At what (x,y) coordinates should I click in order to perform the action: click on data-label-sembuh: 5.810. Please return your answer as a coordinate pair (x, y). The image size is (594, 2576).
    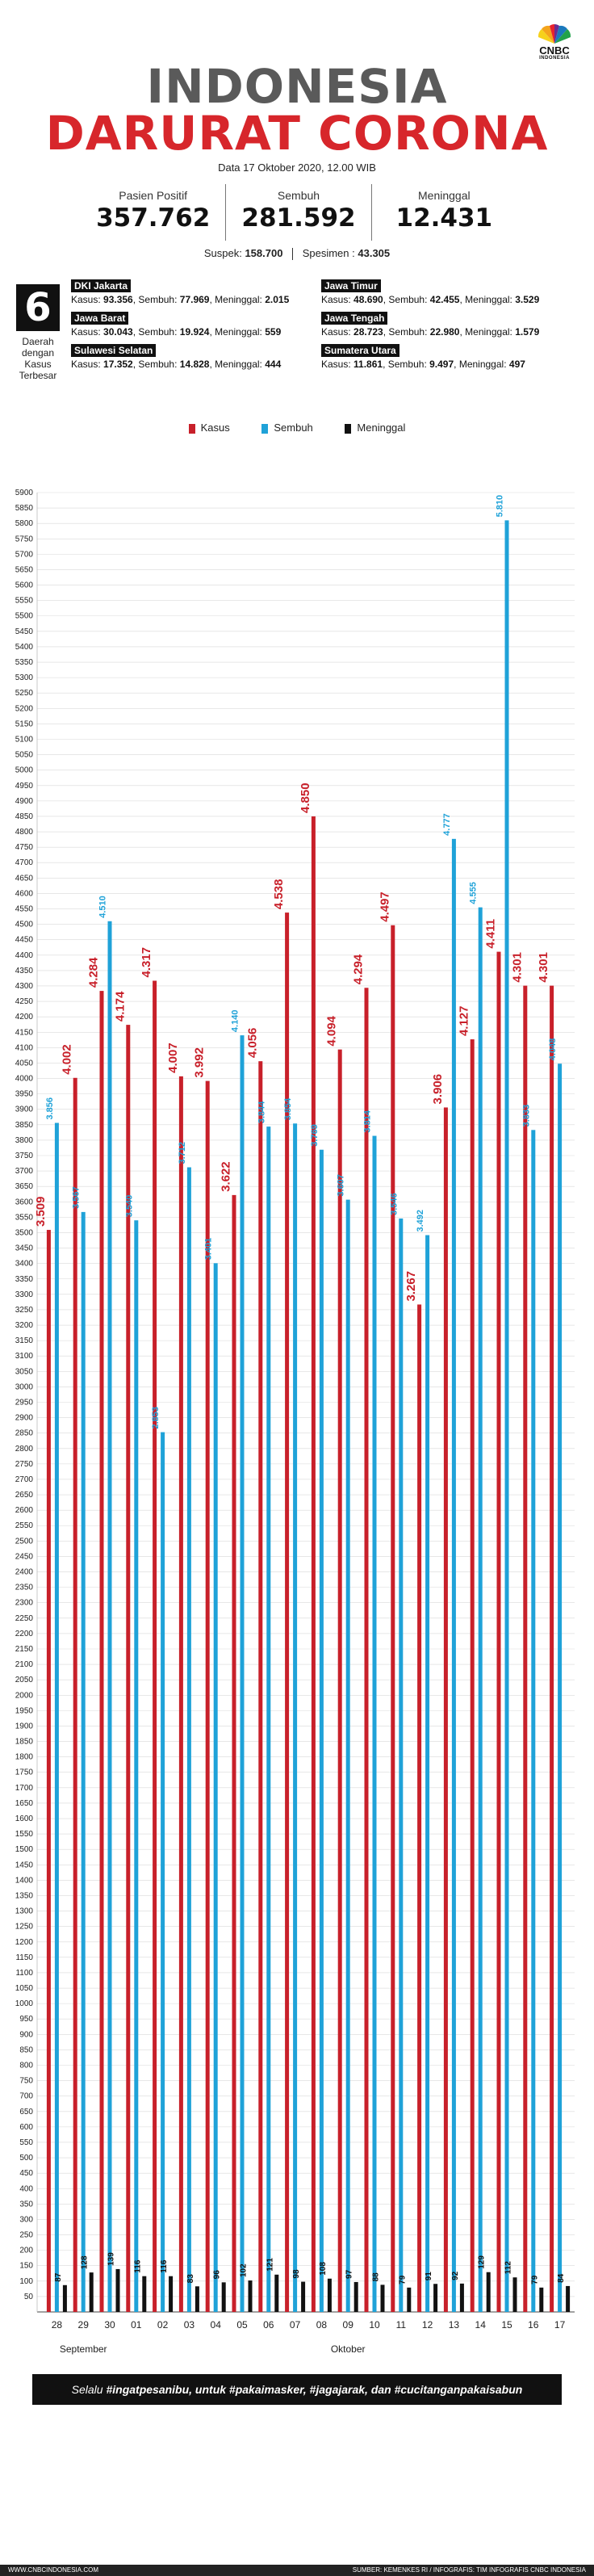
    Looking at the image, I should click on (500, 507).